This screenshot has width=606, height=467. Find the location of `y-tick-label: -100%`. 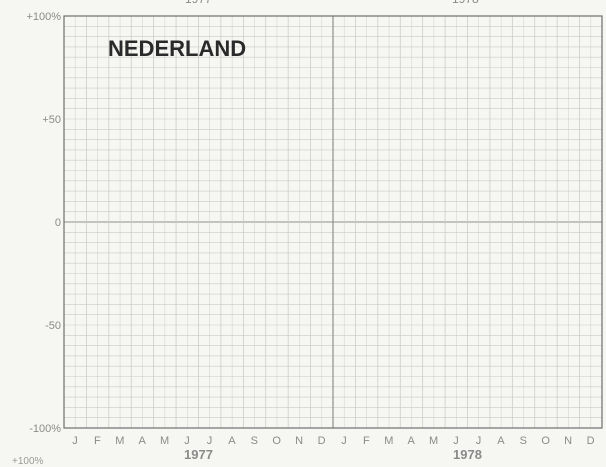

y-tick-label: -100% is located at coordinates (45, 429).